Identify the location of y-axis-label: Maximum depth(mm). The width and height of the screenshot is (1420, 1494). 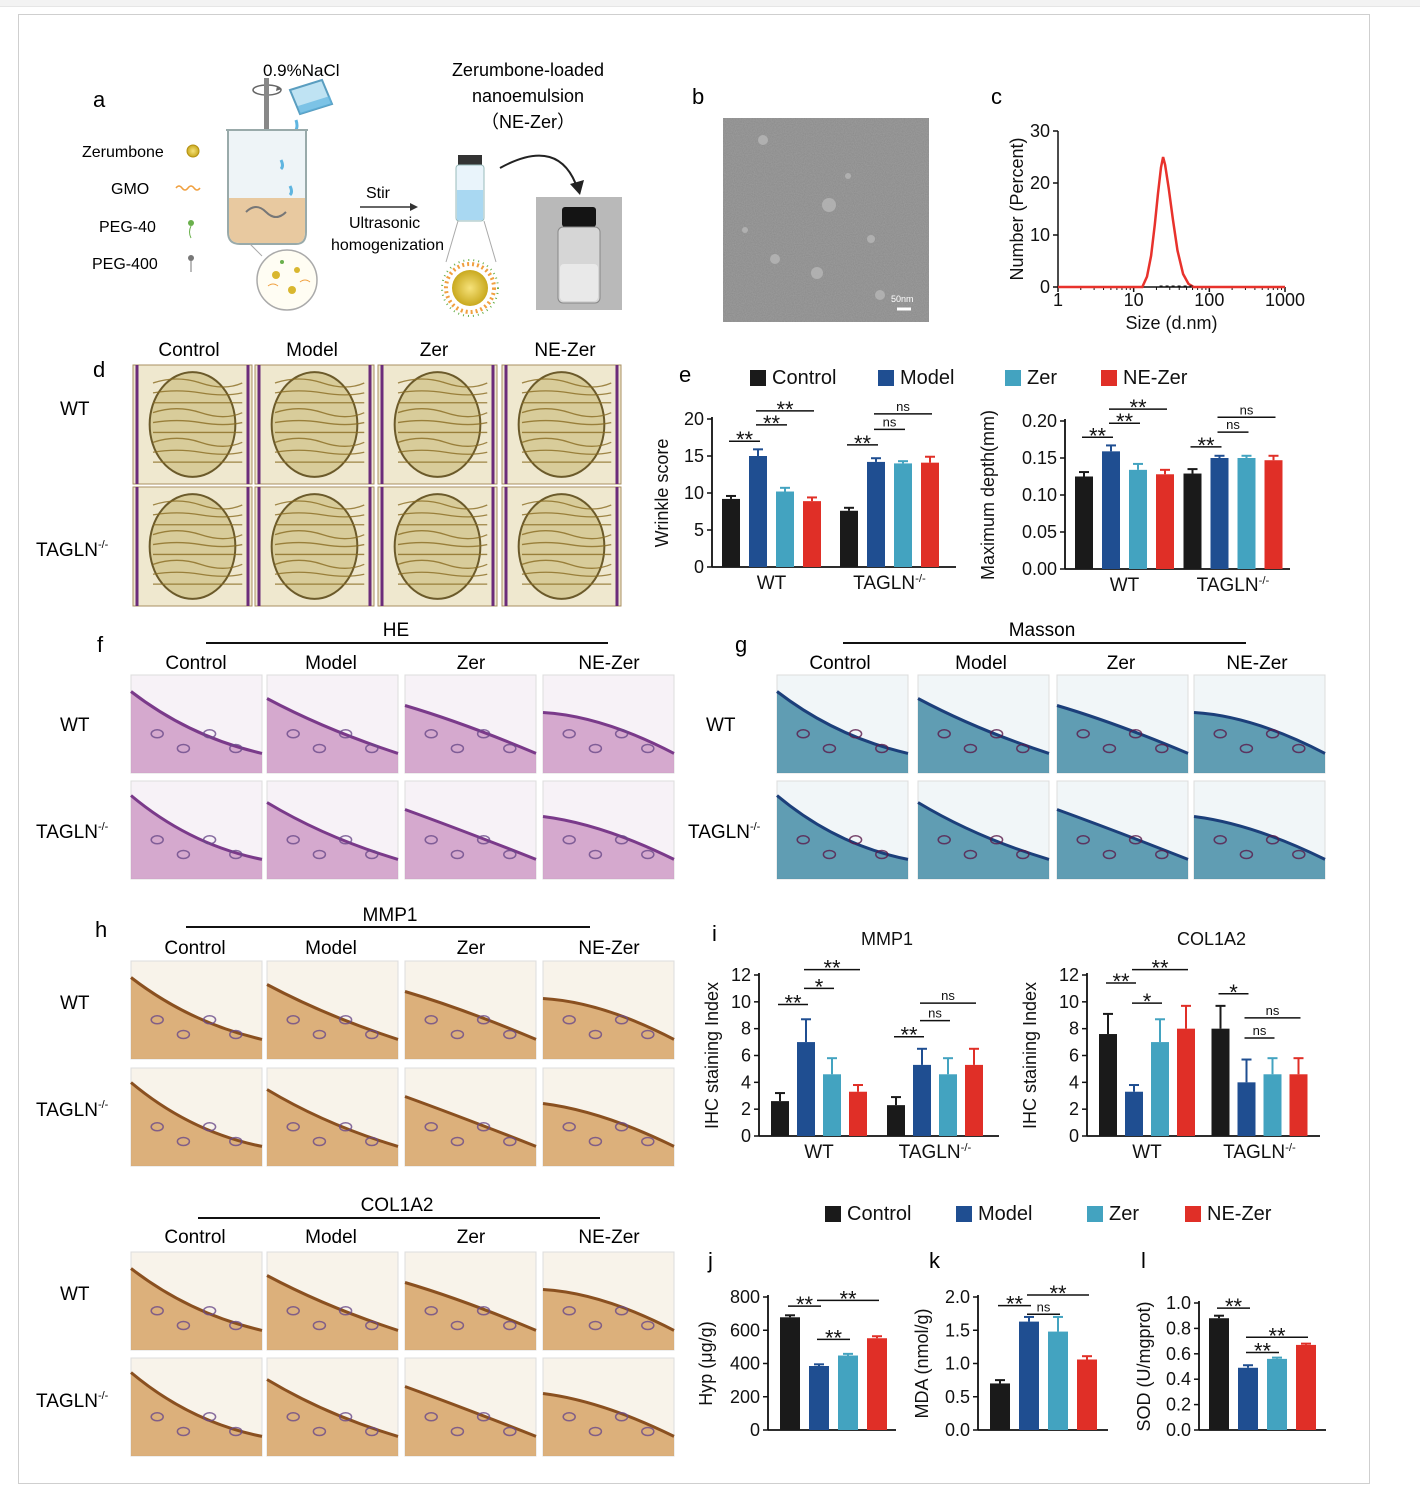
(988, 495).